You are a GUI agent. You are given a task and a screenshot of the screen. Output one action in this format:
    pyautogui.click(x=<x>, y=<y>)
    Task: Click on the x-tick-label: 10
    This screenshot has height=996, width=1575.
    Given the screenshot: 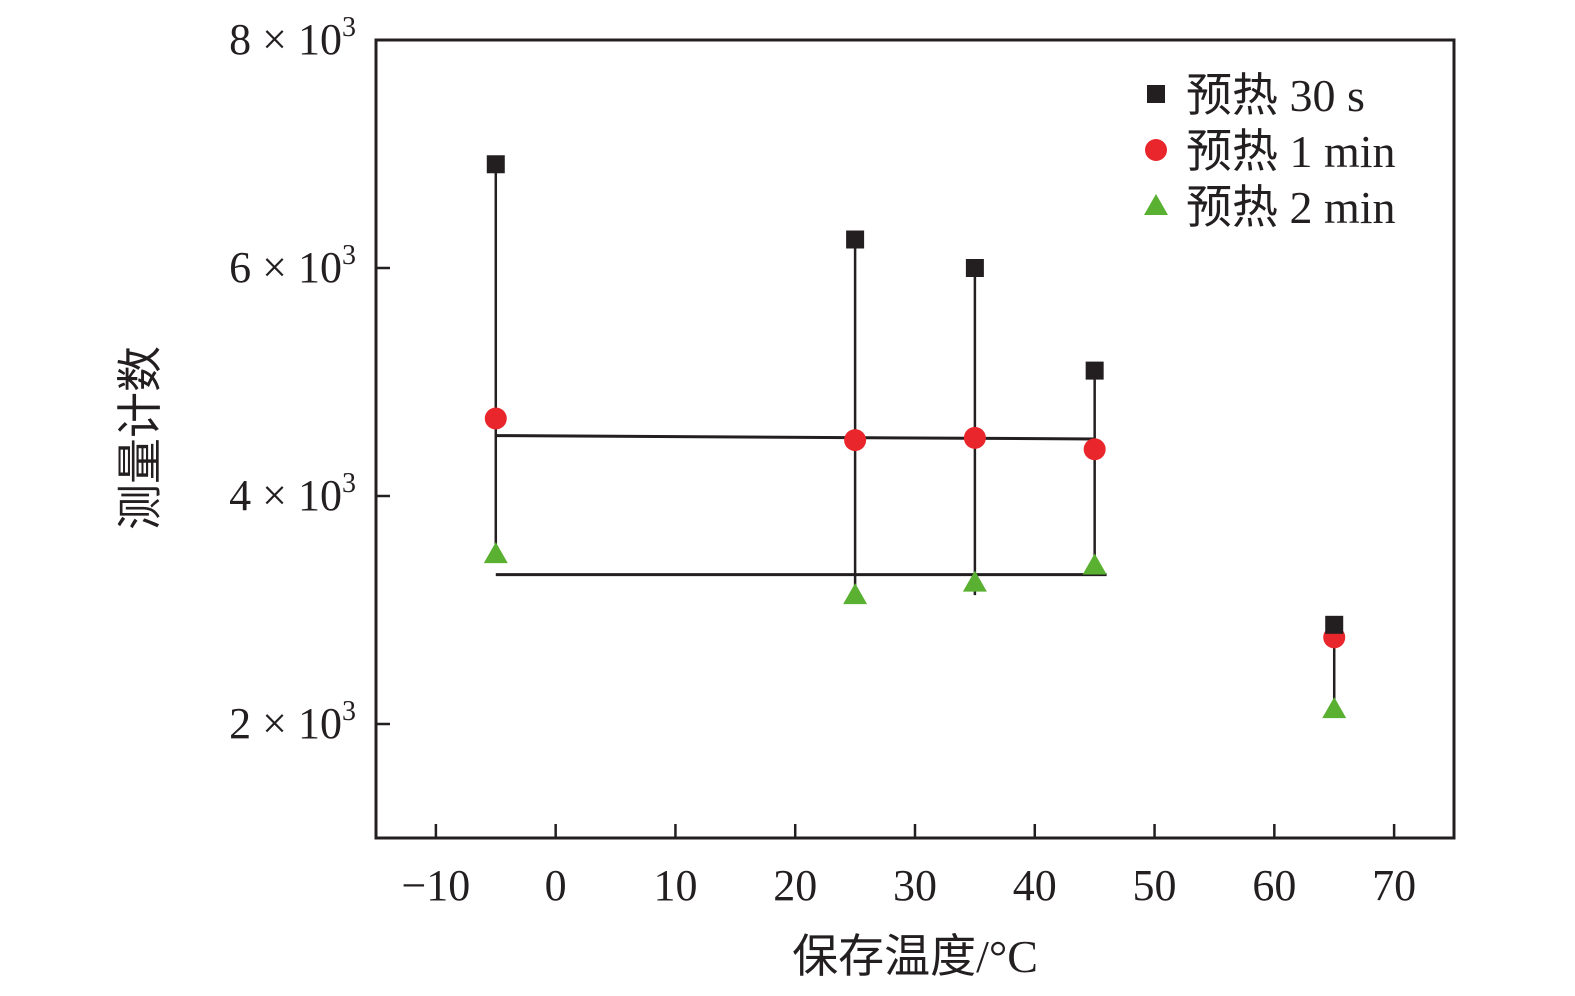 What is the action you would take?
    pyautogui.click(x=675, y=885)
    